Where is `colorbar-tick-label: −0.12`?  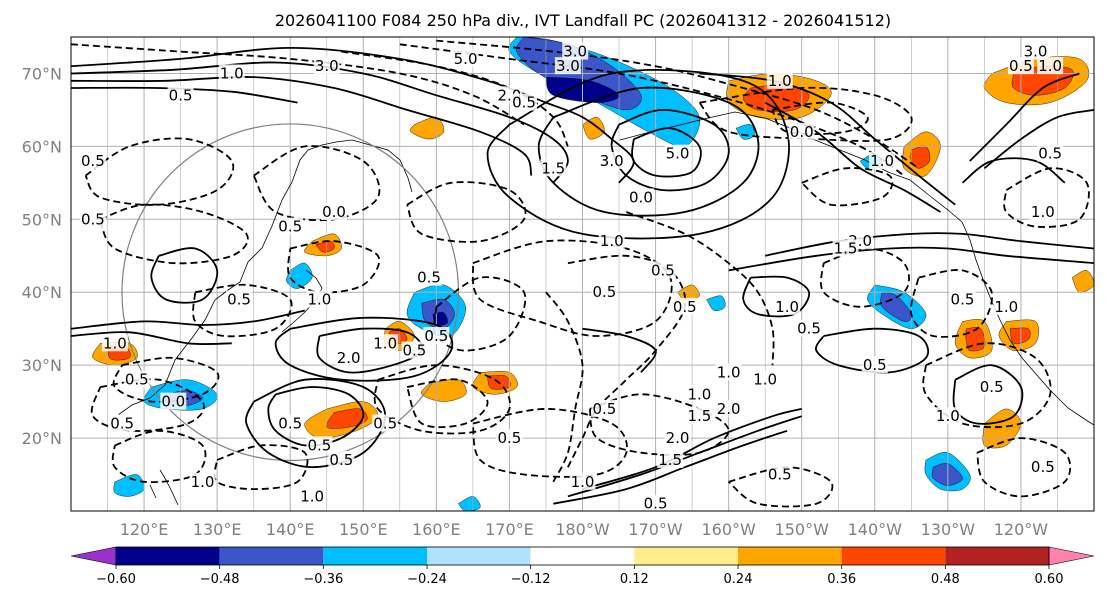
colorbar-tick-label: −0.12 is located at coordinates (531, 579).